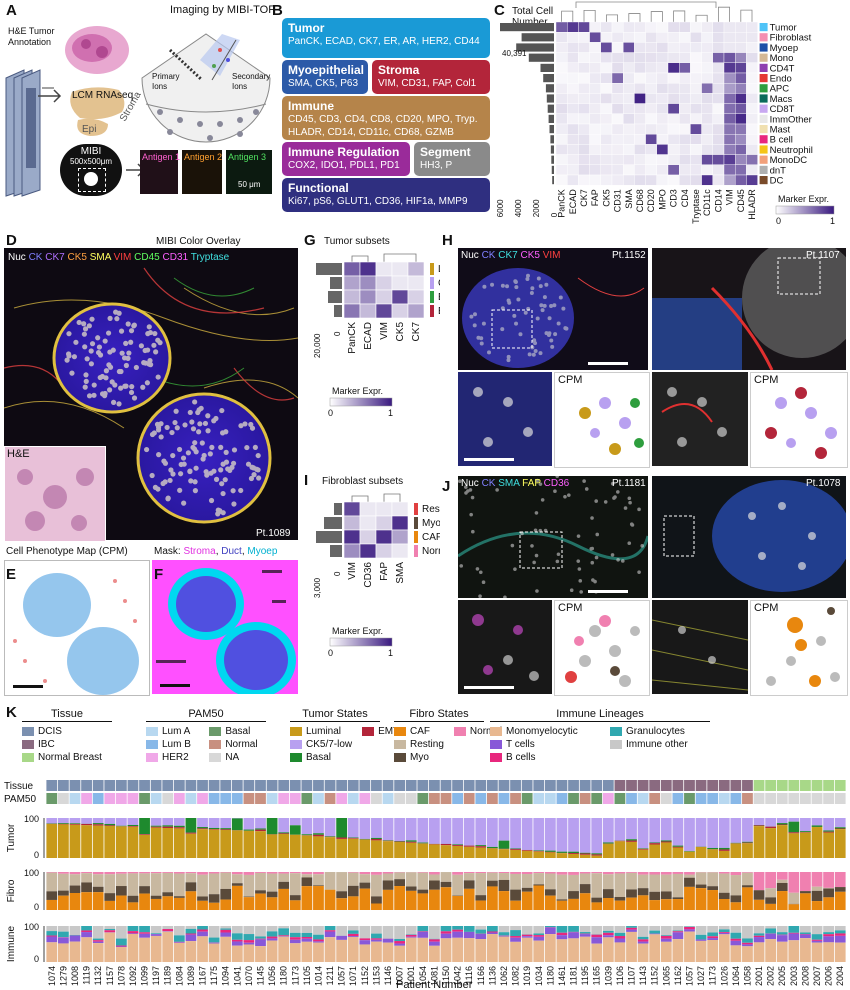  What do you see at coordinates (782, 976) in the screenshot?
I see `patient-tick-label: 2005` at bounding box center [782, 976].